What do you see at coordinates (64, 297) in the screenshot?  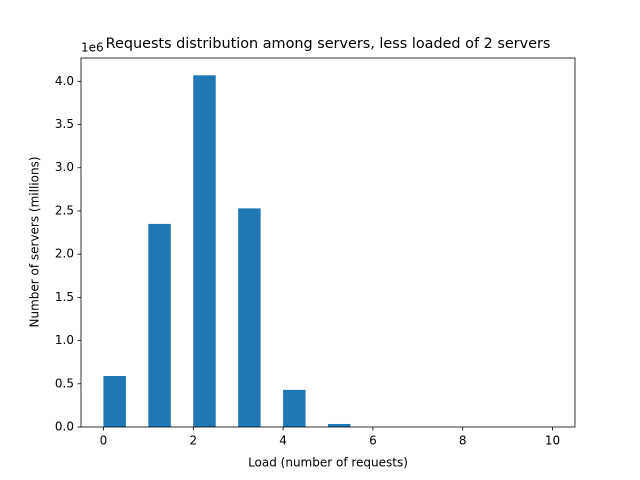 I see `y-tick-label: 1.5` at bounding box center [64, 297].